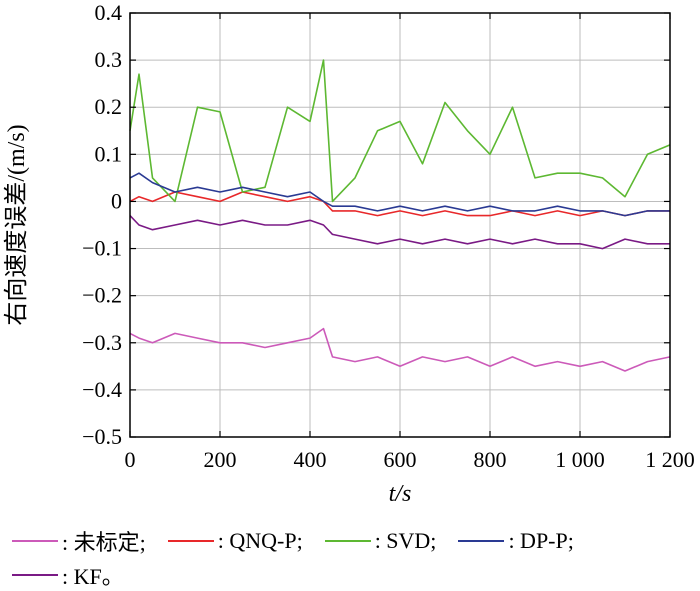 The width and height of the screenshot is (700, 591). I want to click on x-tick-label: 800, so click(490, 459).